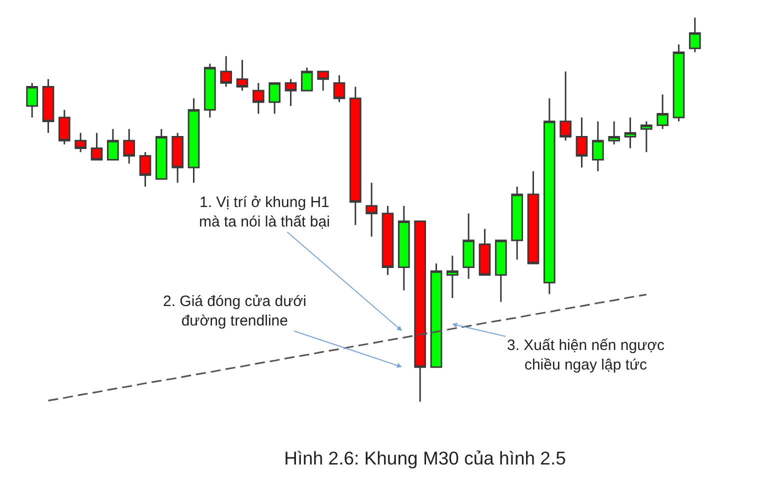 Image resolution: width=768 pixels, height=497 pixels. Describe the element at coordinates (425, 457) in the screenshot. I see `text: Hình 2.6: Khung M30 của hình 2.5` at that location.